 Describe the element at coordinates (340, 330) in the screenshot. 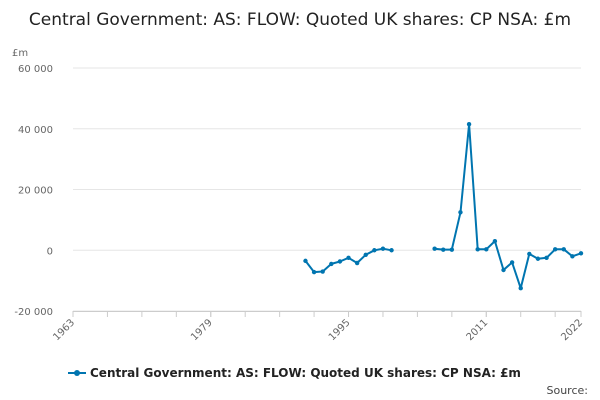

I see `x-tick-label: 1995` at that location.